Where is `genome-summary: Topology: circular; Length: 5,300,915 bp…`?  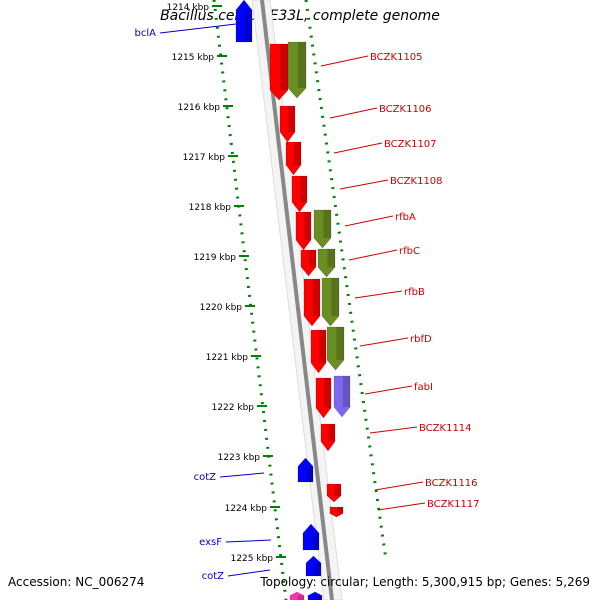 genome-summary: Topology: circular; Length: 5,300,915 bp… is located at coordinates (425, 582).